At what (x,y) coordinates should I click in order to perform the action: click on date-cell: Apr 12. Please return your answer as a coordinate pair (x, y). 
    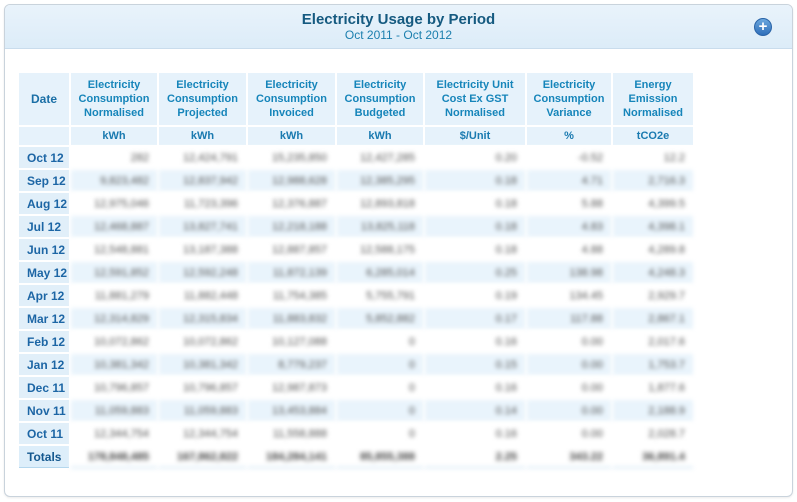
    Looking at the image, I should click on (44, 295).